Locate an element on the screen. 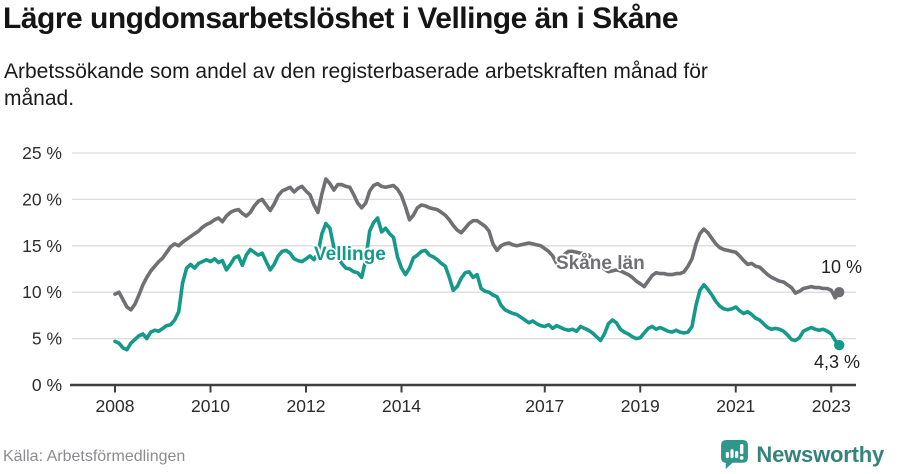 The image size is (900, 474). y-axis-label: 20 % is located at coordinates (42, 199).